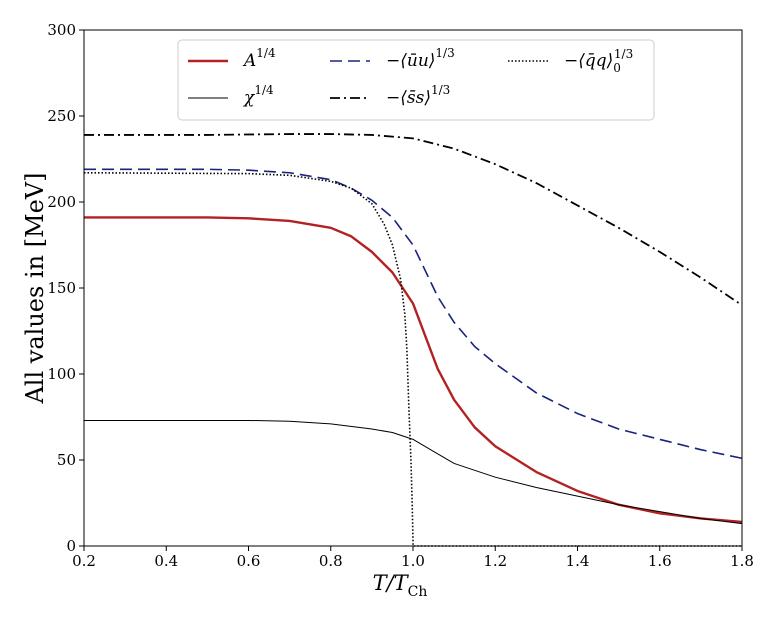 This screenshot has width=774, height=619. What do you see at coordinates (495, 561) in the screenshot?
I see `x-tick-label: 1.2` at bounding box center [495, 561].